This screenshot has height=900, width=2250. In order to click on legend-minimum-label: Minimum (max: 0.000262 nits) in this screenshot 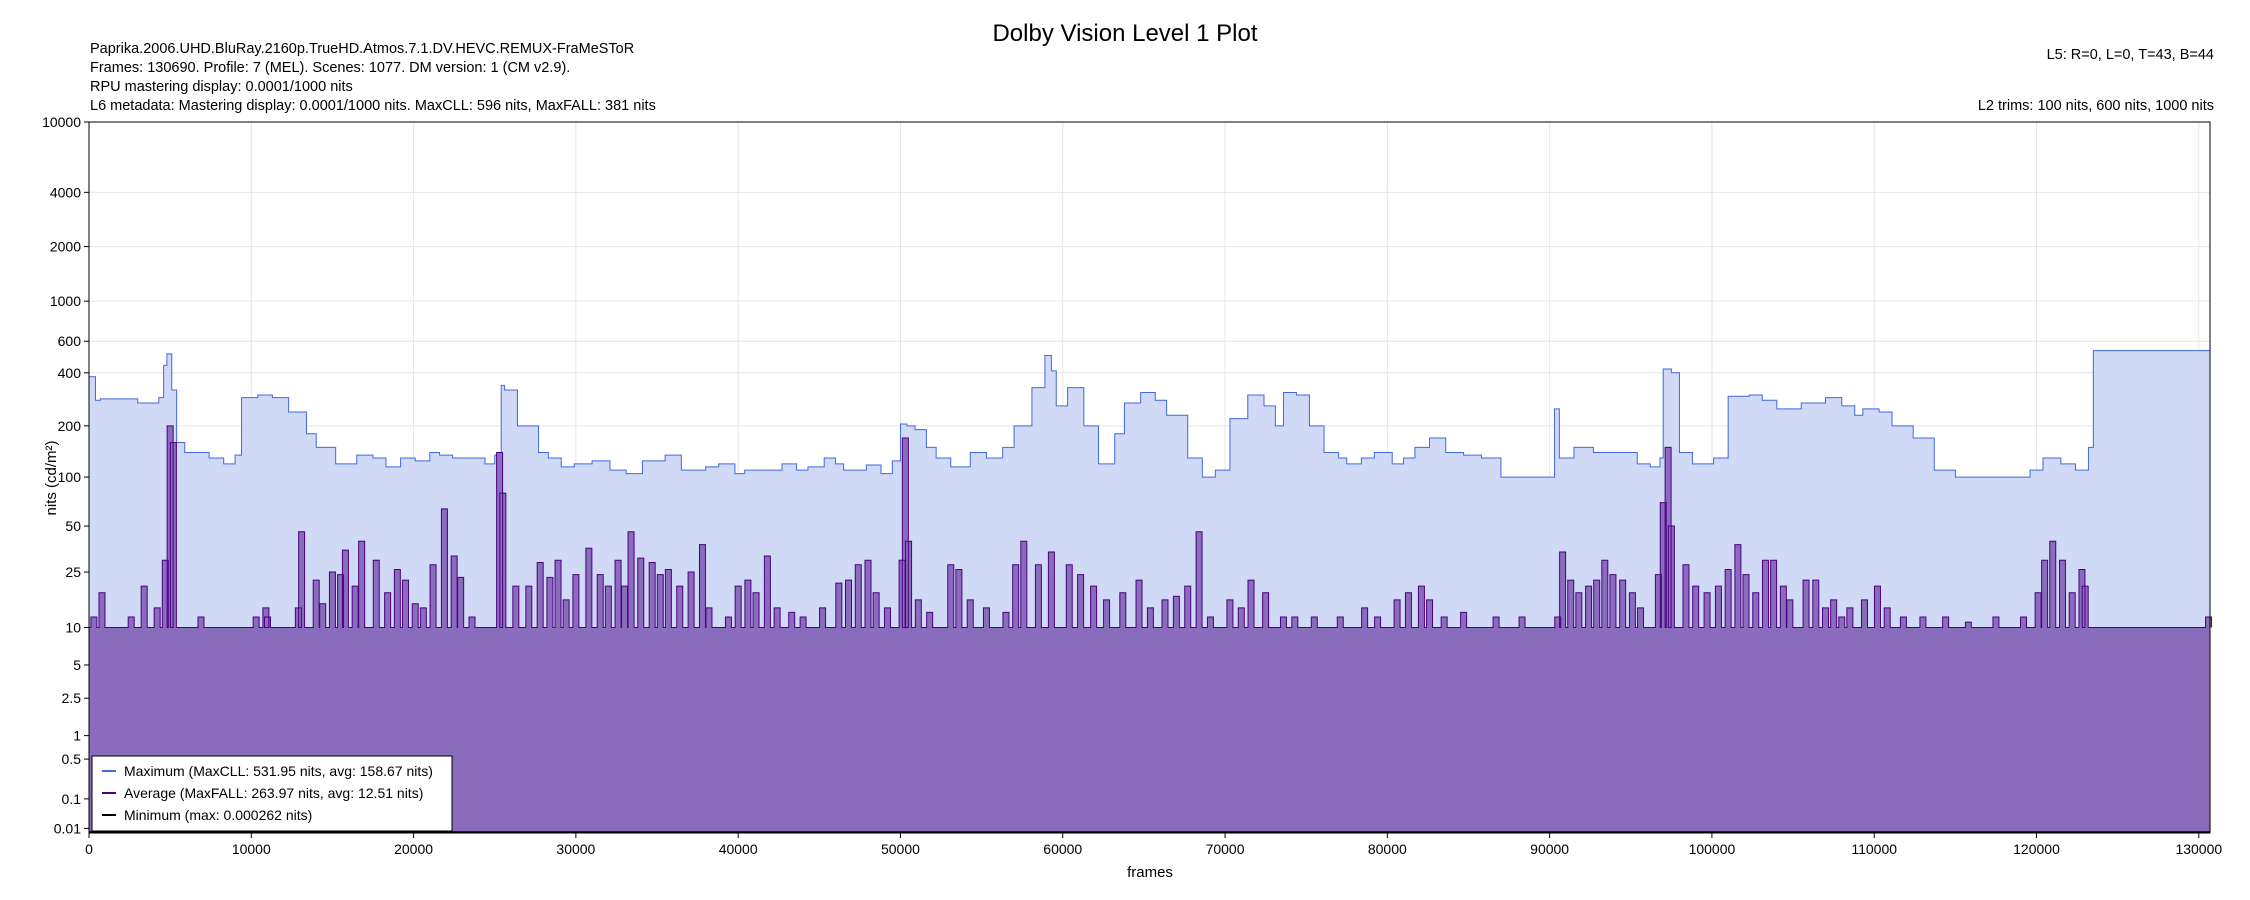, I will do `click(218, 815)`.